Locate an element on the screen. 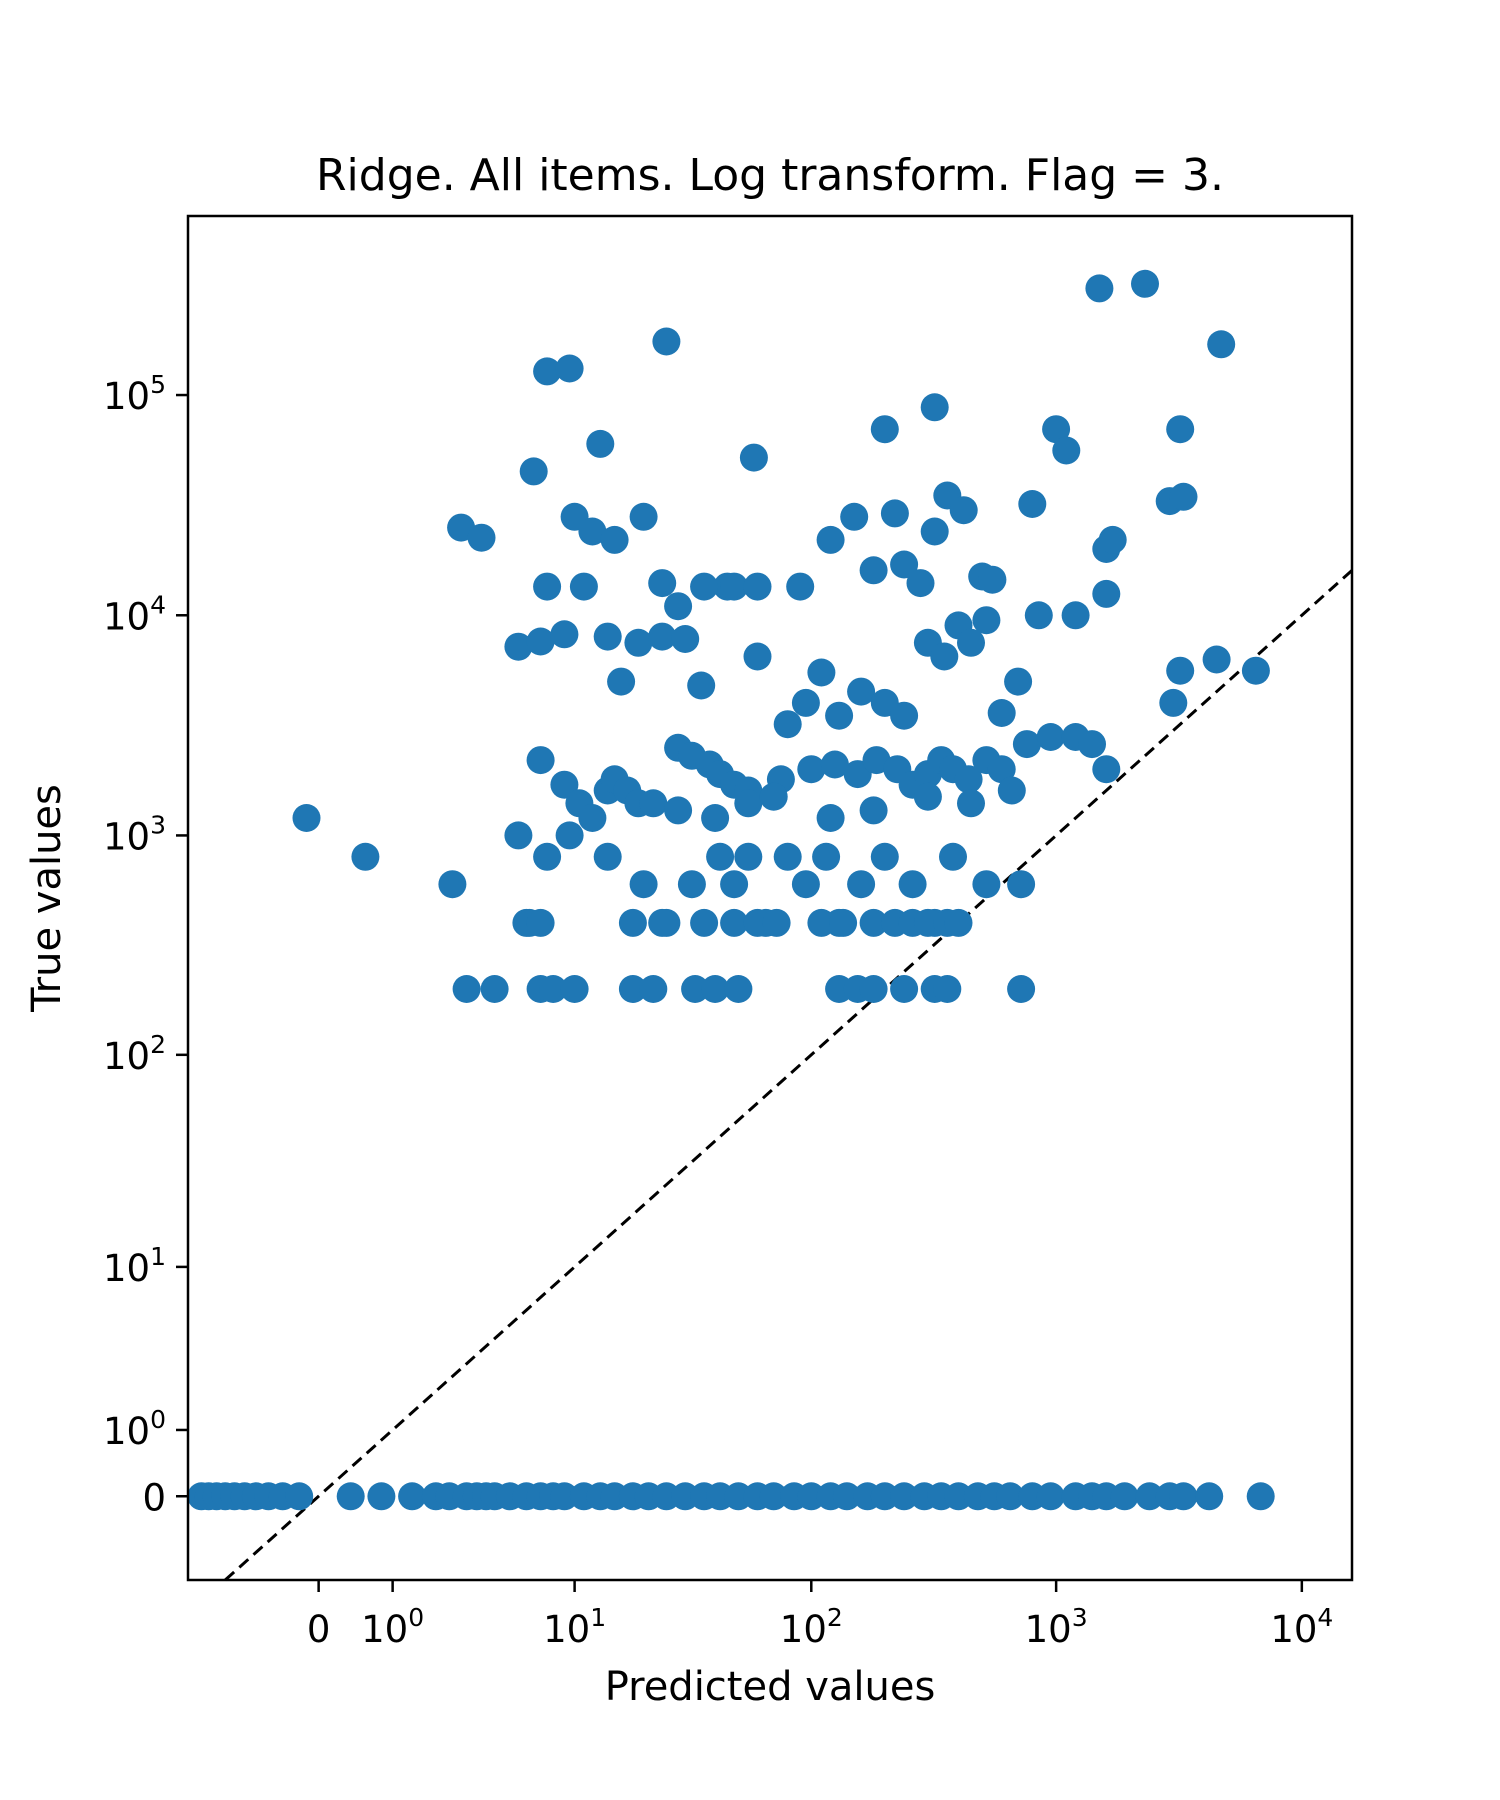  x-tick-label: 10⁴ is located at coordinates (1301, 1627).